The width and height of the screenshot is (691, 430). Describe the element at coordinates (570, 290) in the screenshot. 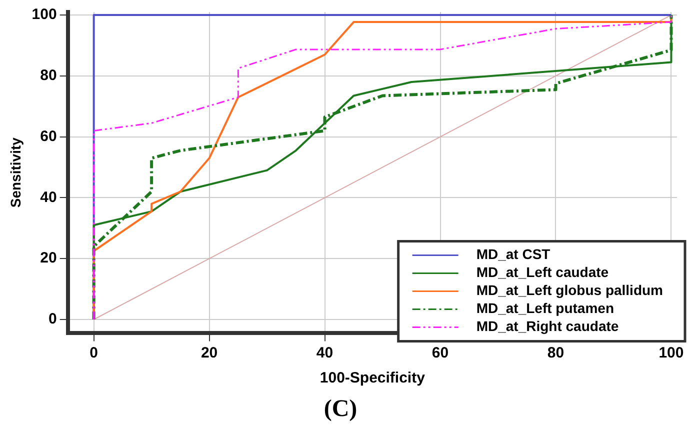

I see `legend-label: MD_at_Left globus pallidum` at that location.